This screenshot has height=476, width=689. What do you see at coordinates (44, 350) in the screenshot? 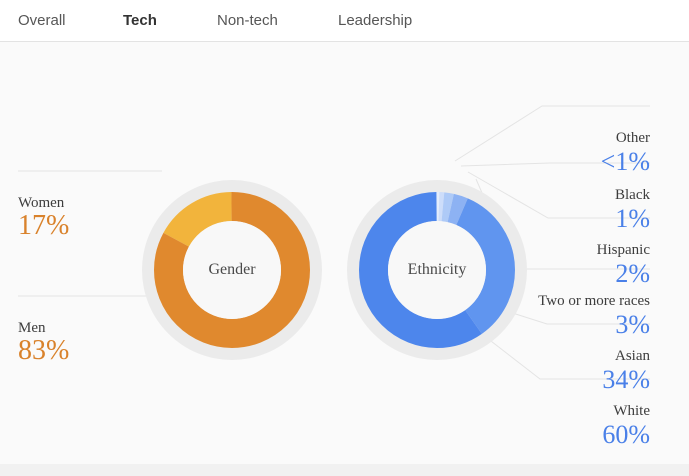
I see `legend-value: 83%` at bounding box center [44, 350].